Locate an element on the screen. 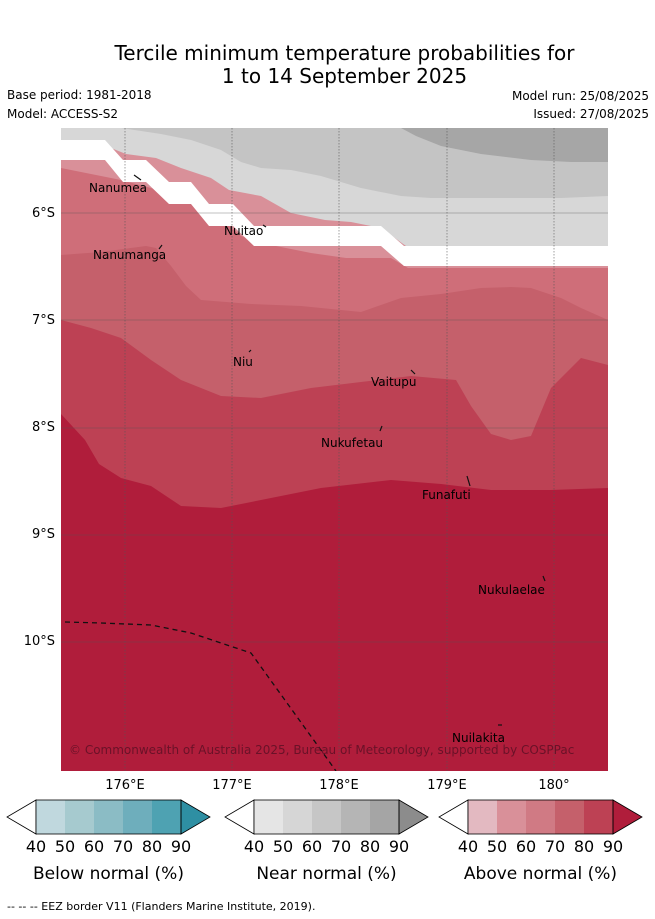 The height and width of the screenshot is (919, 655). niu-island-mark is located at coordinates (250, 351).